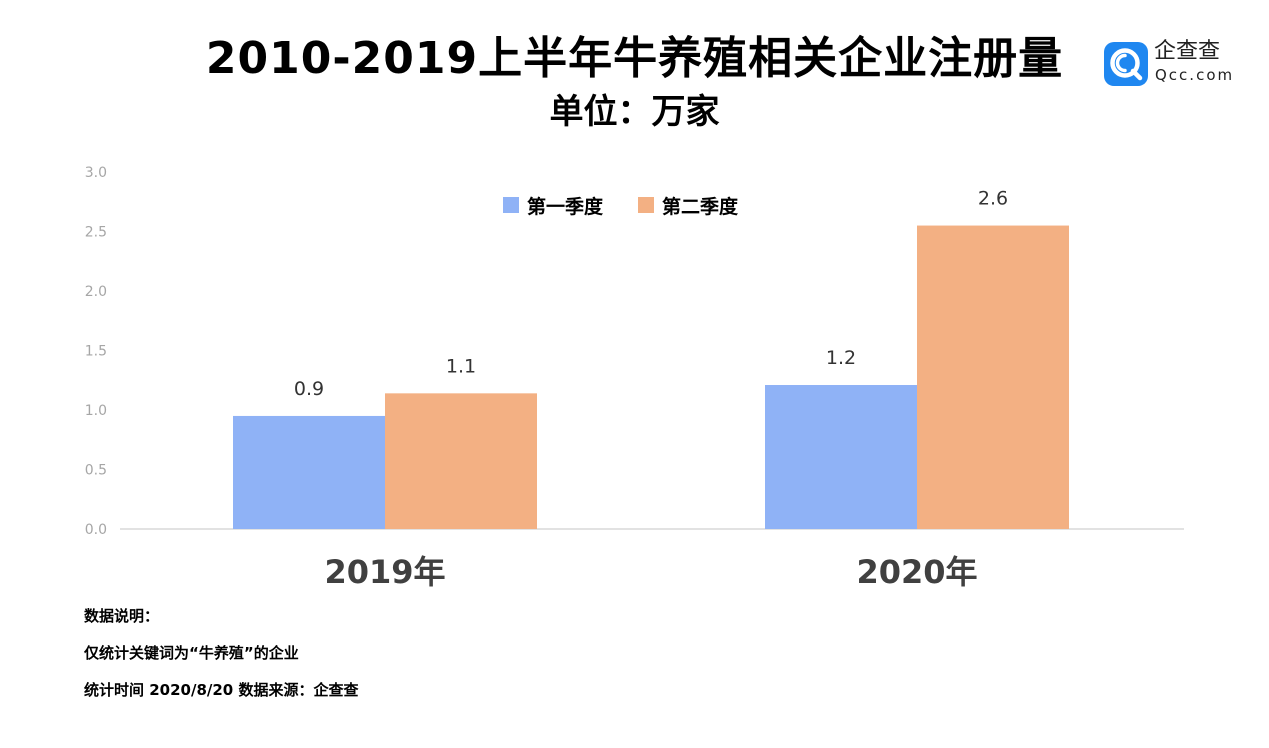 This screenshot has width=1269, height=748. Describe the element at coordinates (1187, 51) in the screenshot. I see `logo-name: 企查查` at that location.